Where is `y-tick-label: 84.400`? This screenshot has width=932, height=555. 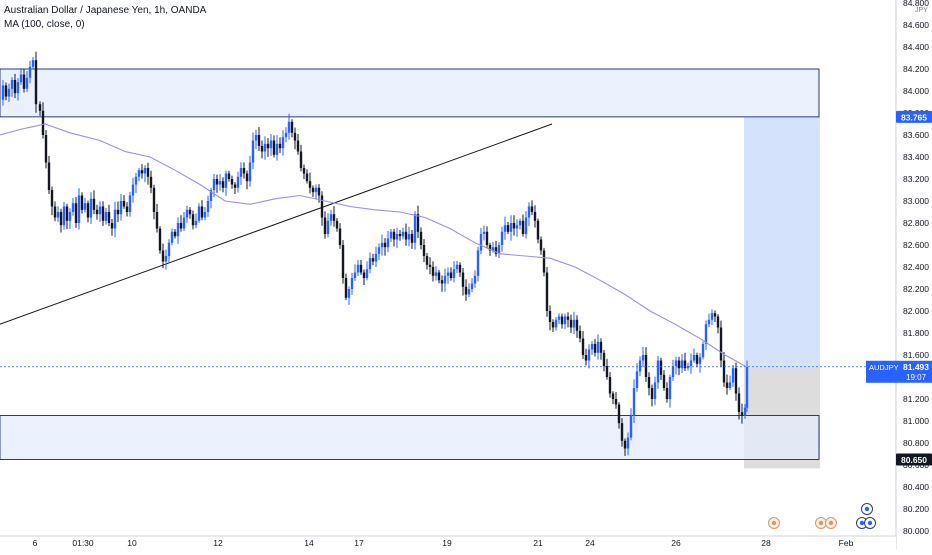
y-tick-label: 84.400 is located at coordinates (916, 47).